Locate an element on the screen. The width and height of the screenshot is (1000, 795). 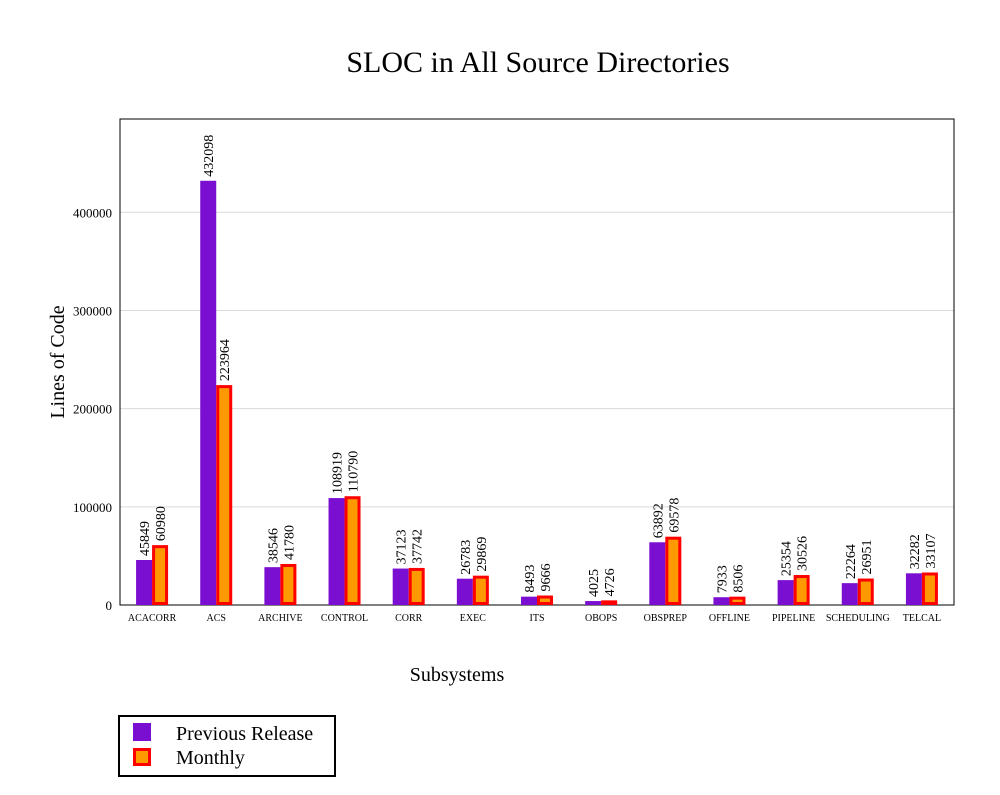
y-tick-label: 0 is located at coordinates (109, 605).